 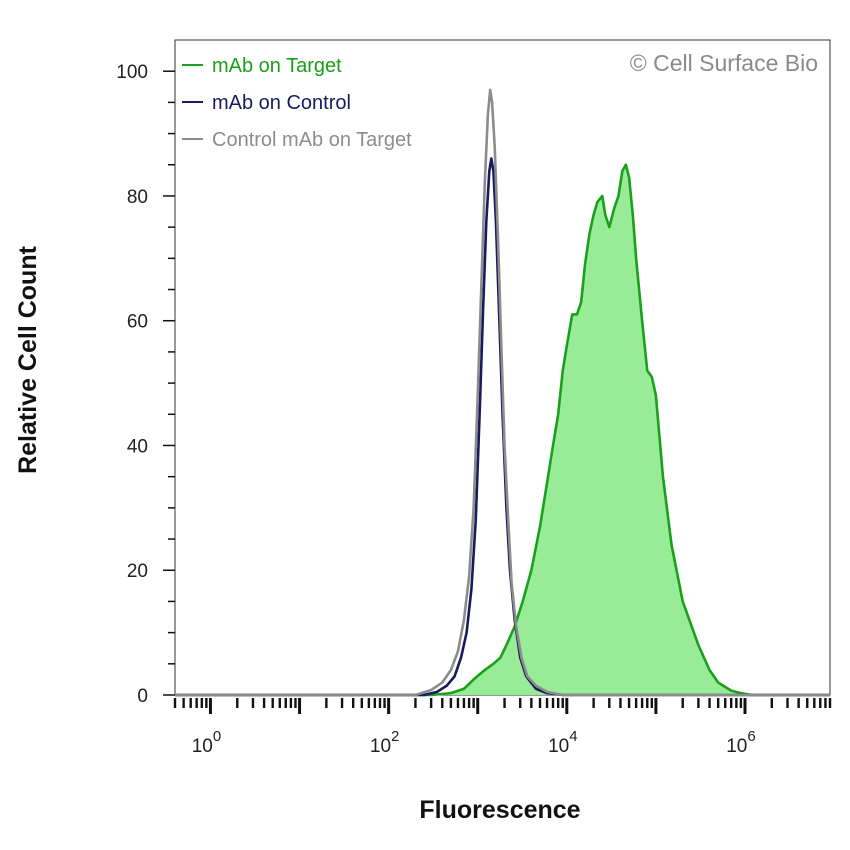 I want to click on x-tick-exponent: 6, so click(x=751, y=736).